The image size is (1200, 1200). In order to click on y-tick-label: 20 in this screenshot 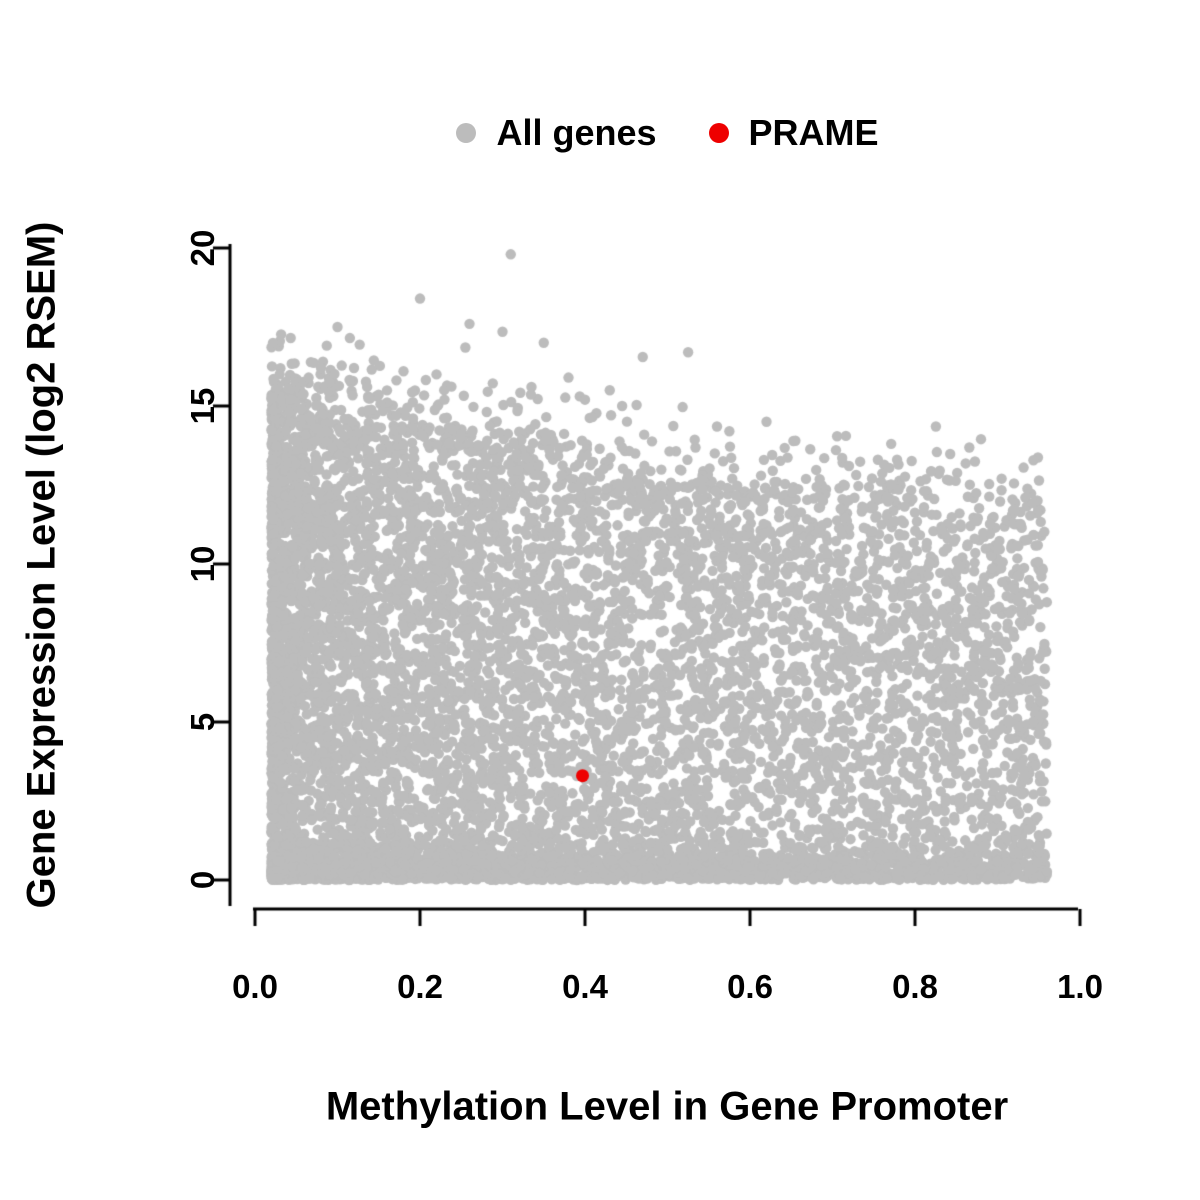, I will do `click(202, 248)`.